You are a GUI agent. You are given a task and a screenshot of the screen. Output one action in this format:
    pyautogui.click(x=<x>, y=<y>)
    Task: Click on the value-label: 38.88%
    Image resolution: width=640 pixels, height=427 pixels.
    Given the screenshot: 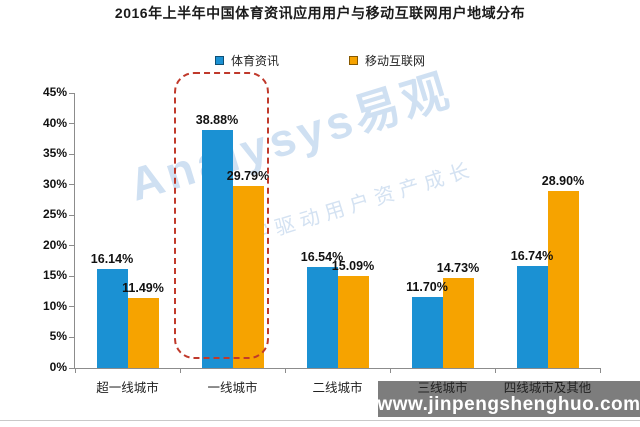 What is the action you would take?
    pyautogui.click(x=217, y=120)
    